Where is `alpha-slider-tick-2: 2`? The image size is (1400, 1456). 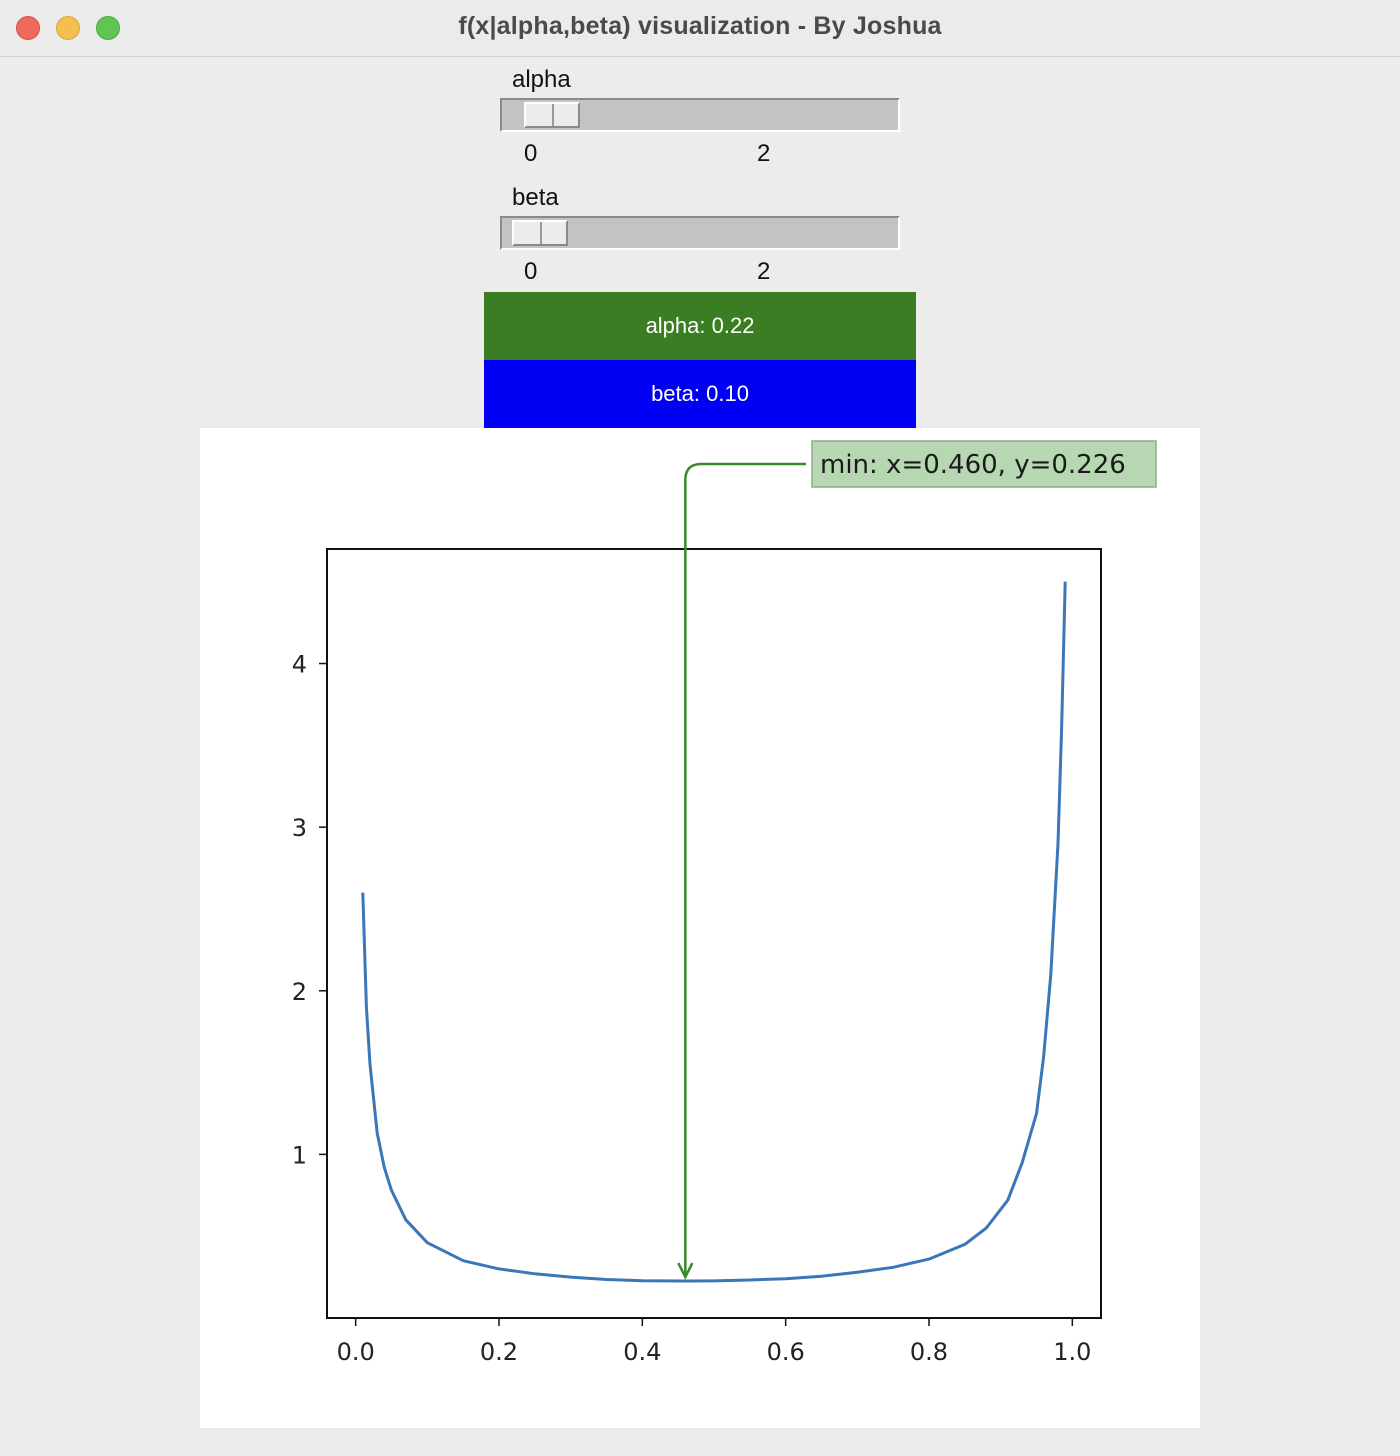
alpha-slider-tick-2: 2 is located at coordinates (764, 153).